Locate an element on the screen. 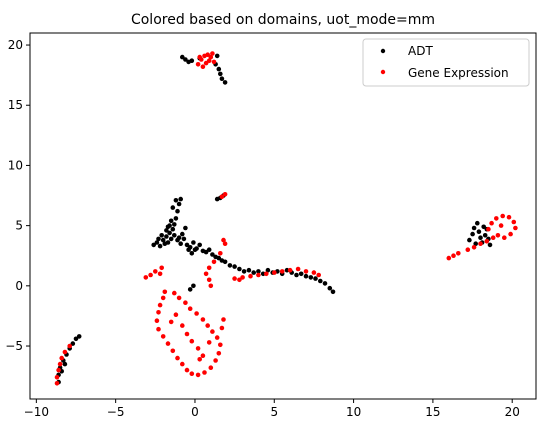 The height and width of the screenshot is (435, 546). x-tick-label: 5 is located at coordinates (274, 412).